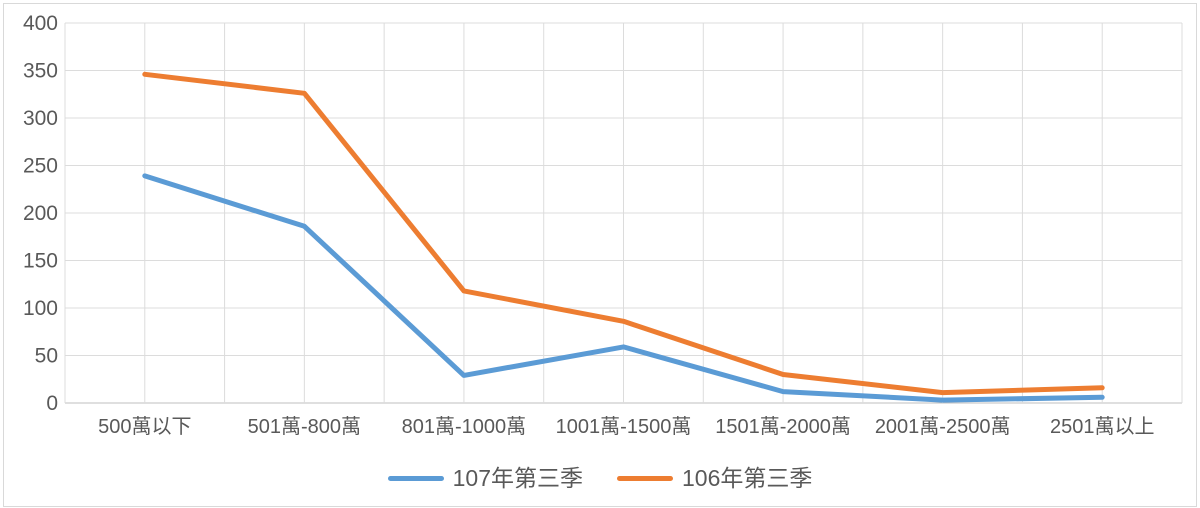 The width and height of the screenshot is (1200, 508). I want to click on x-axis-label: 2001萬-2500萬, so click(943, 426).